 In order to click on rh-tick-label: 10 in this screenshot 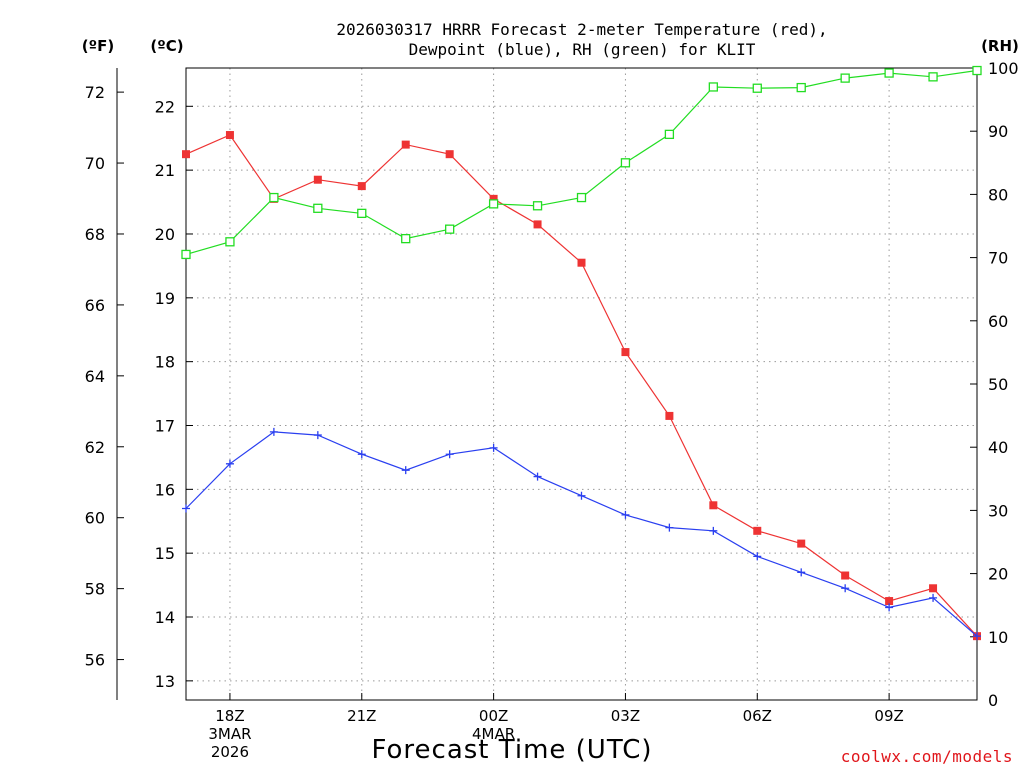, I will do `click(998, 637)`.